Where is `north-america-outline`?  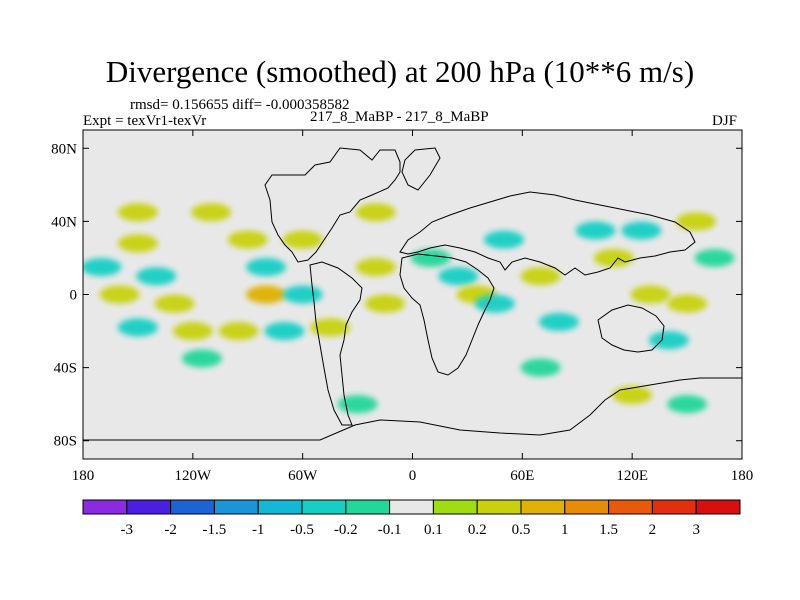
north-america-outline is located at coordinates (332, 205).